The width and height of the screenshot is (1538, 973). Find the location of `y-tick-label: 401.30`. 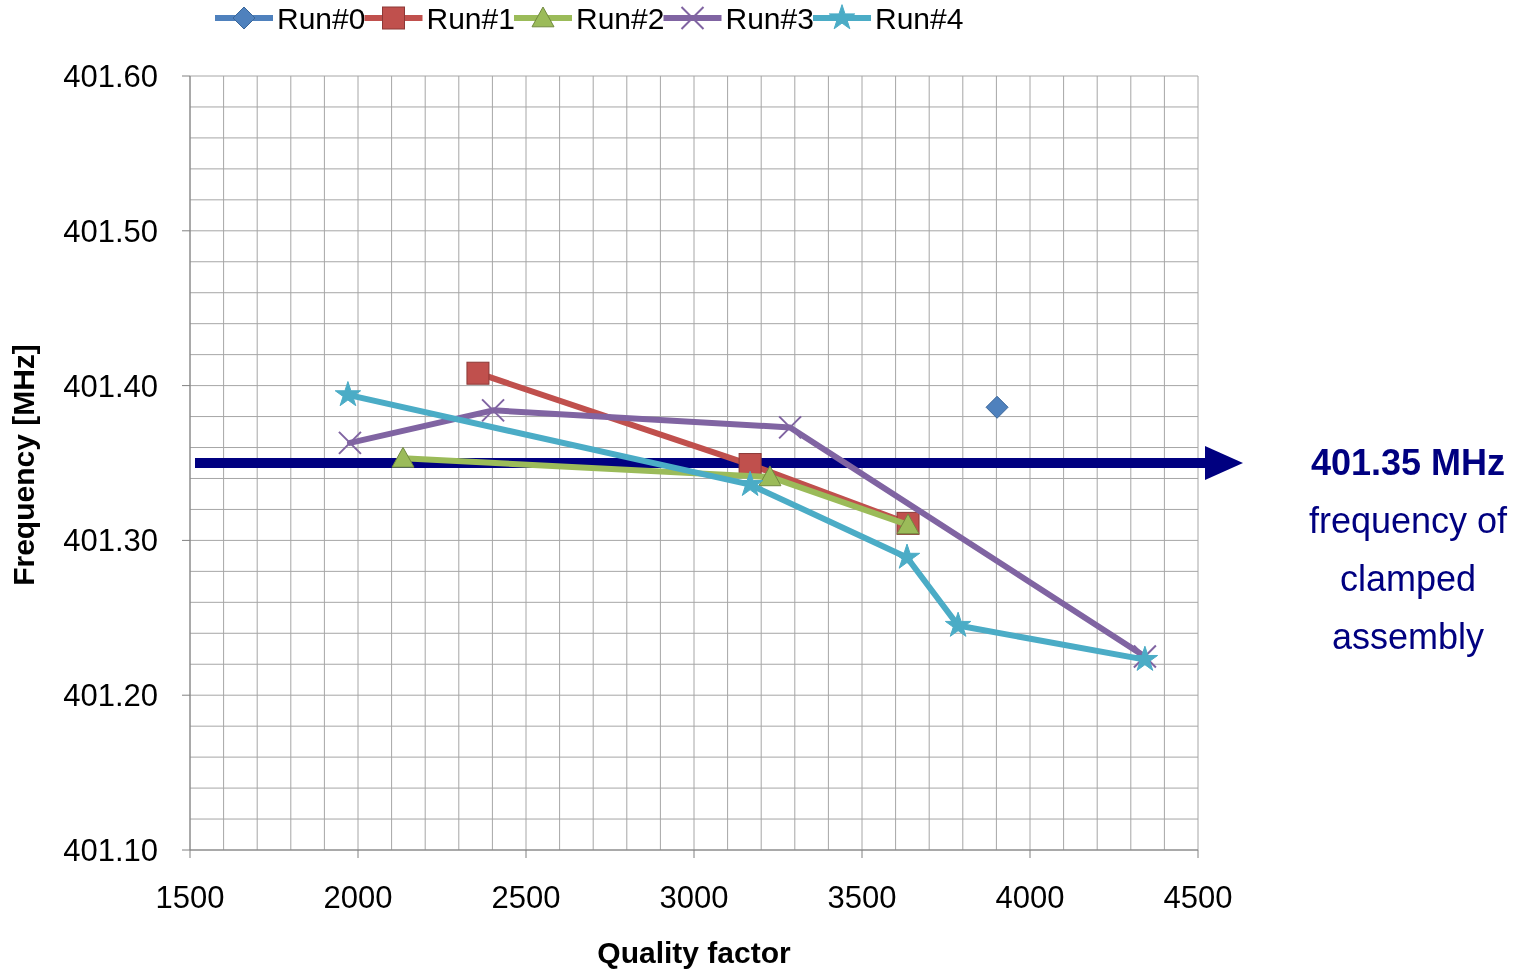

y-tick-label: 401.30 is located at coordinates (110, 541).